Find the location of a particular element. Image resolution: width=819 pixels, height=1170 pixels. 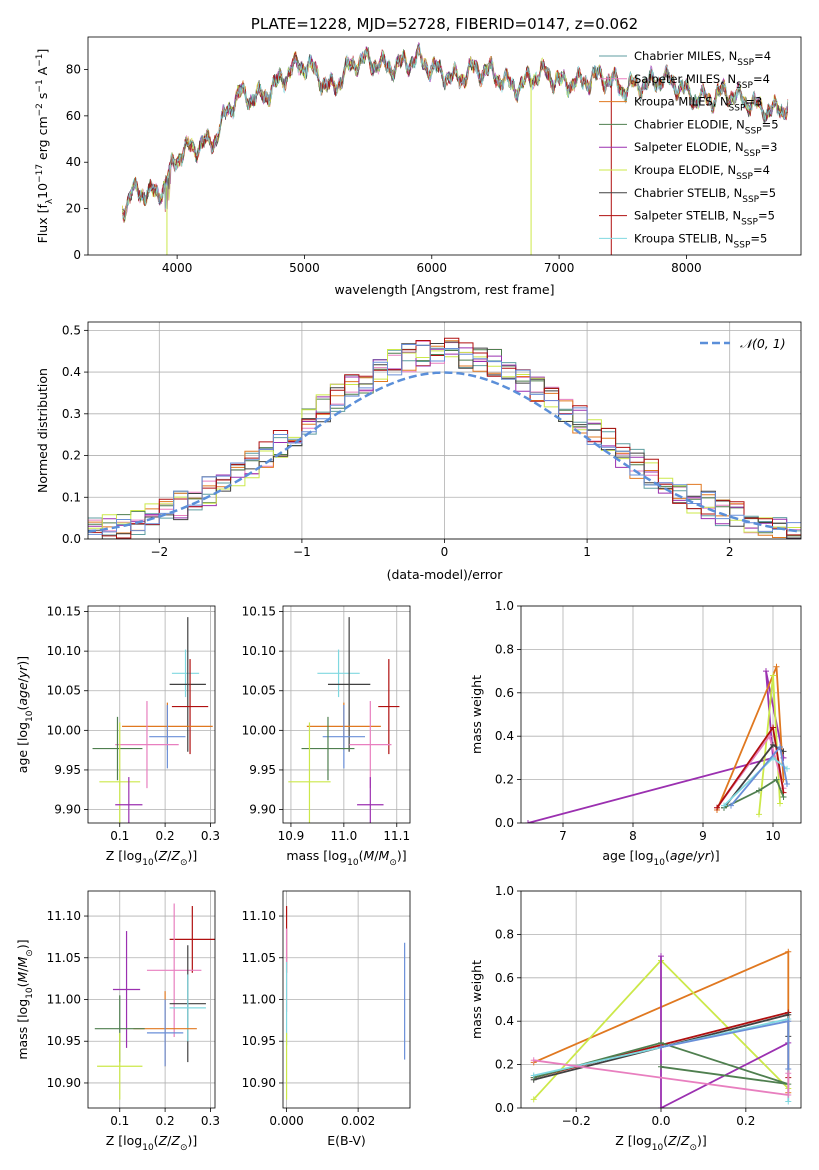

x-tick-label: 0.2 is located at coordinates (165, 836).